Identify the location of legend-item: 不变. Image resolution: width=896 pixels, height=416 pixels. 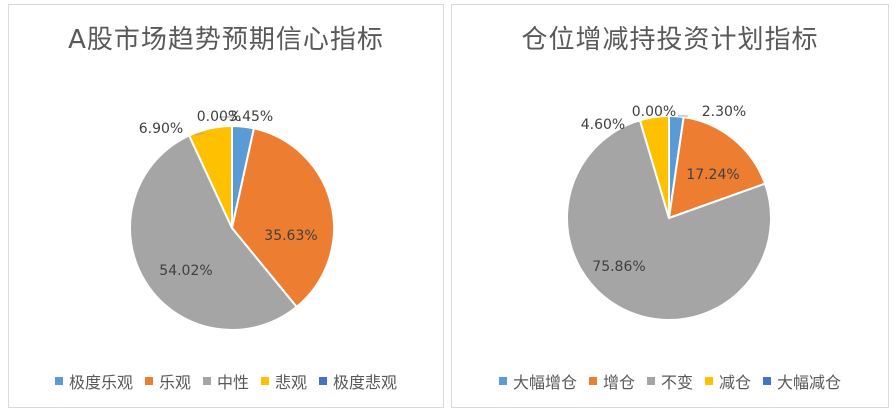
(669, 381).